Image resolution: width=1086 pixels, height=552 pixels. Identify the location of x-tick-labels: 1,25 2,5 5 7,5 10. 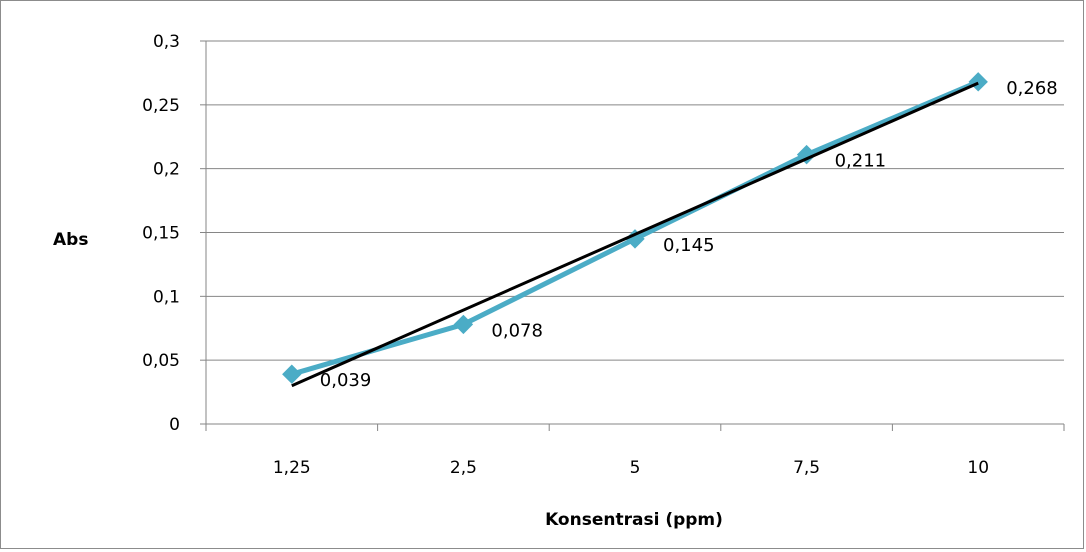
(631, 468).